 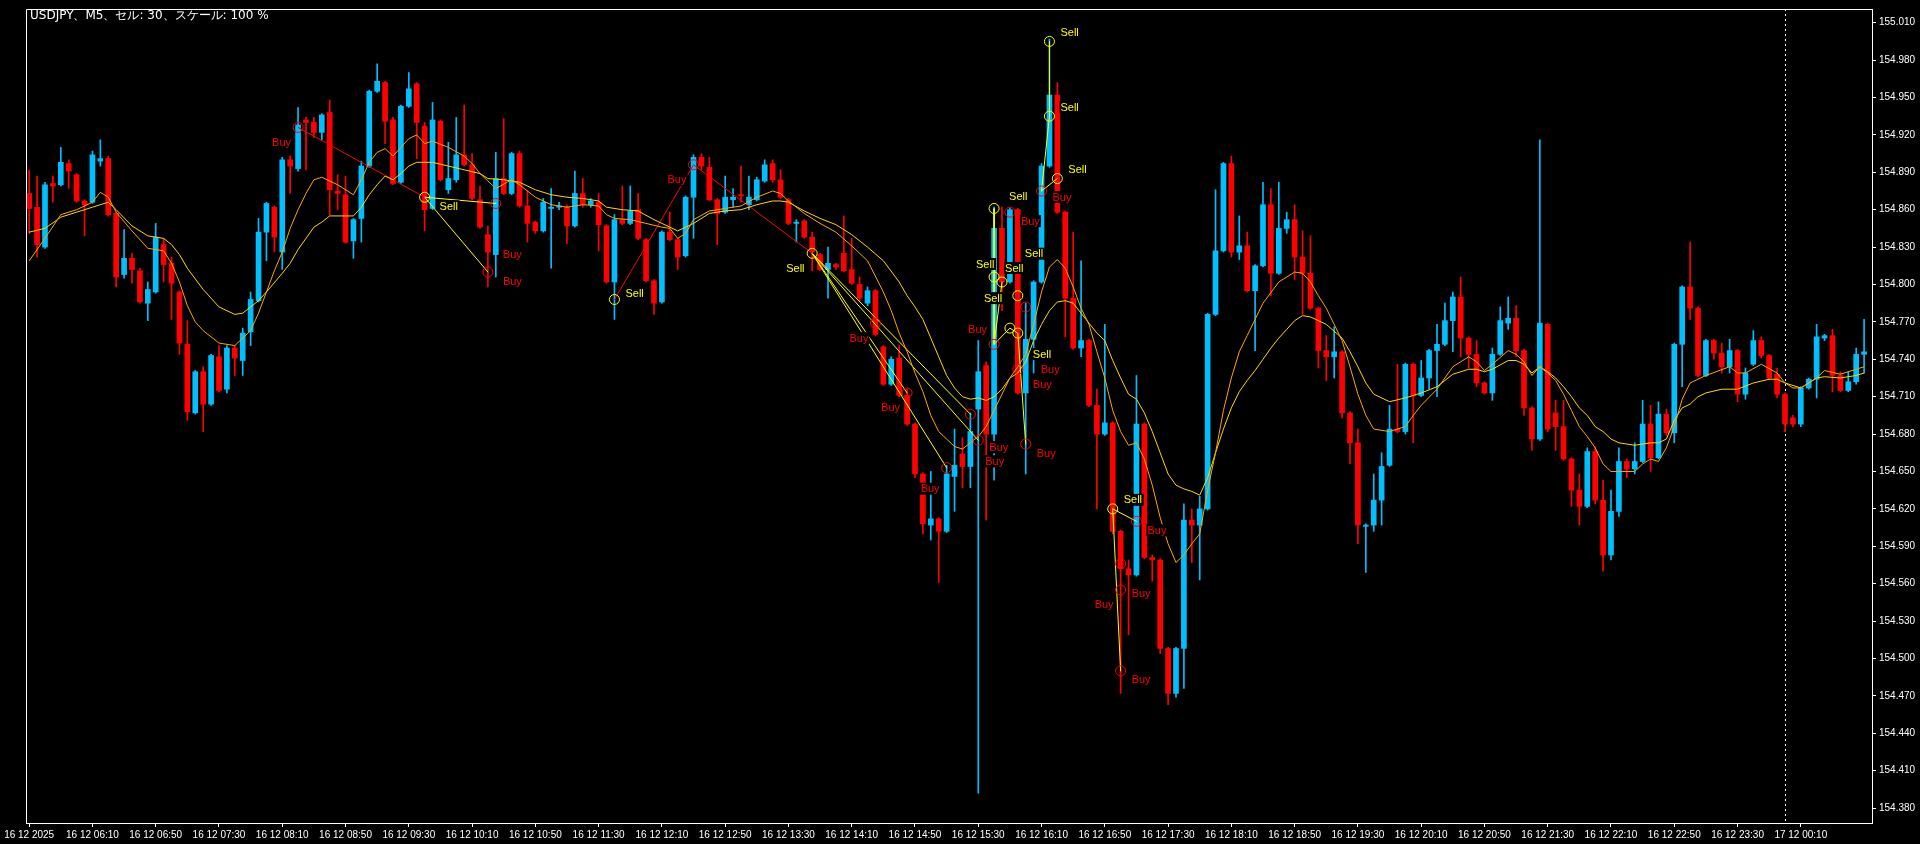 What do you see at coordinates (1485, 834) in the screenshot?
I see `x-tick-label: 16 12 20:50` at bounding box center [1485, 834].